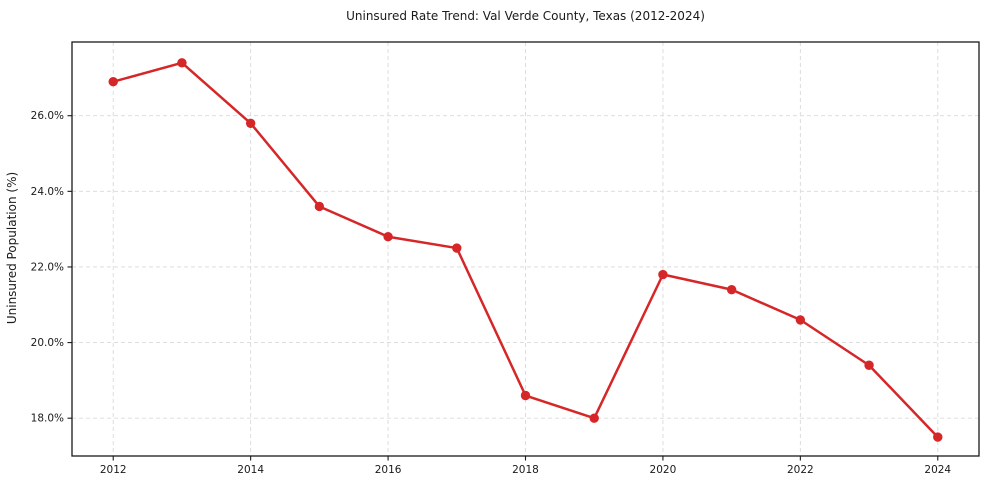 Image resolution: width=989 pixels, height=490 pixels. Describe the element at coordinates (113, 470) in the screenshot. I see `x-tick-label: 2012` at that location.